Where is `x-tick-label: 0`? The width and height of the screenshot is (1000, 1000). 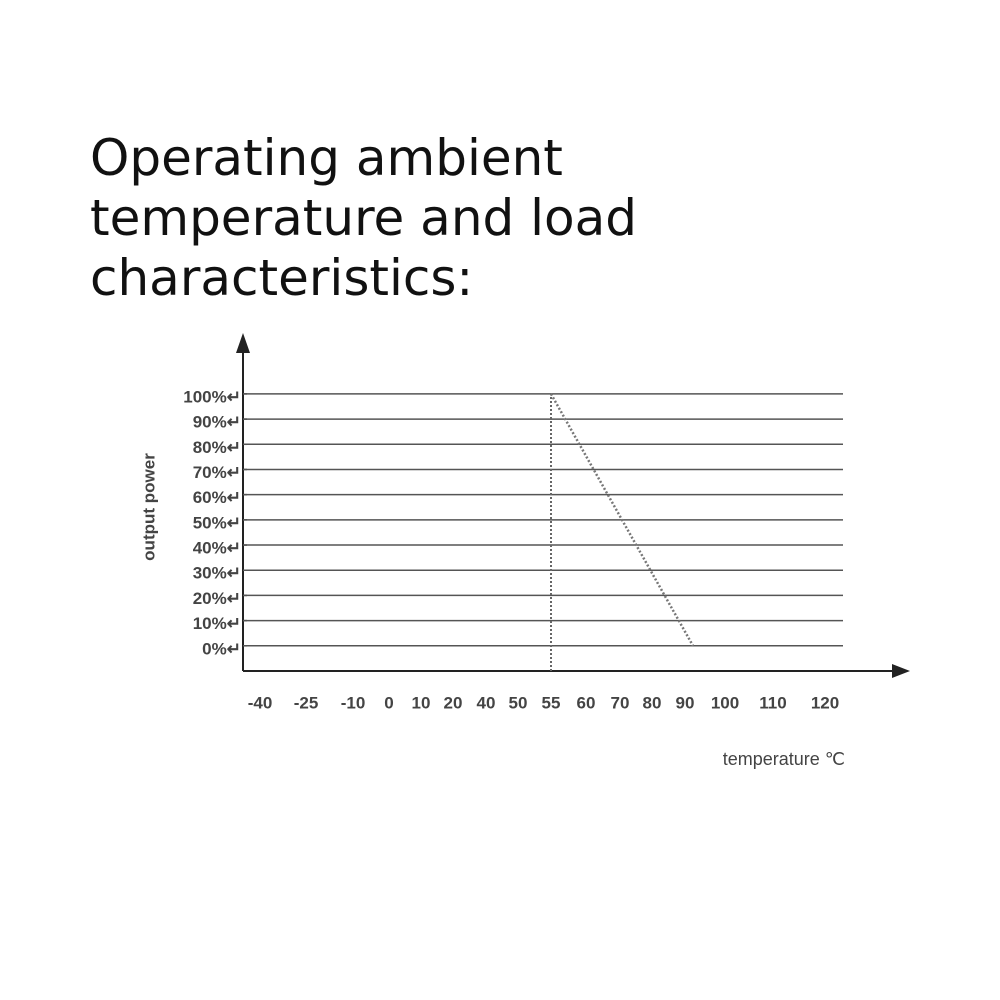
x-tick-label: 0 is located at coordinates (388, 702).